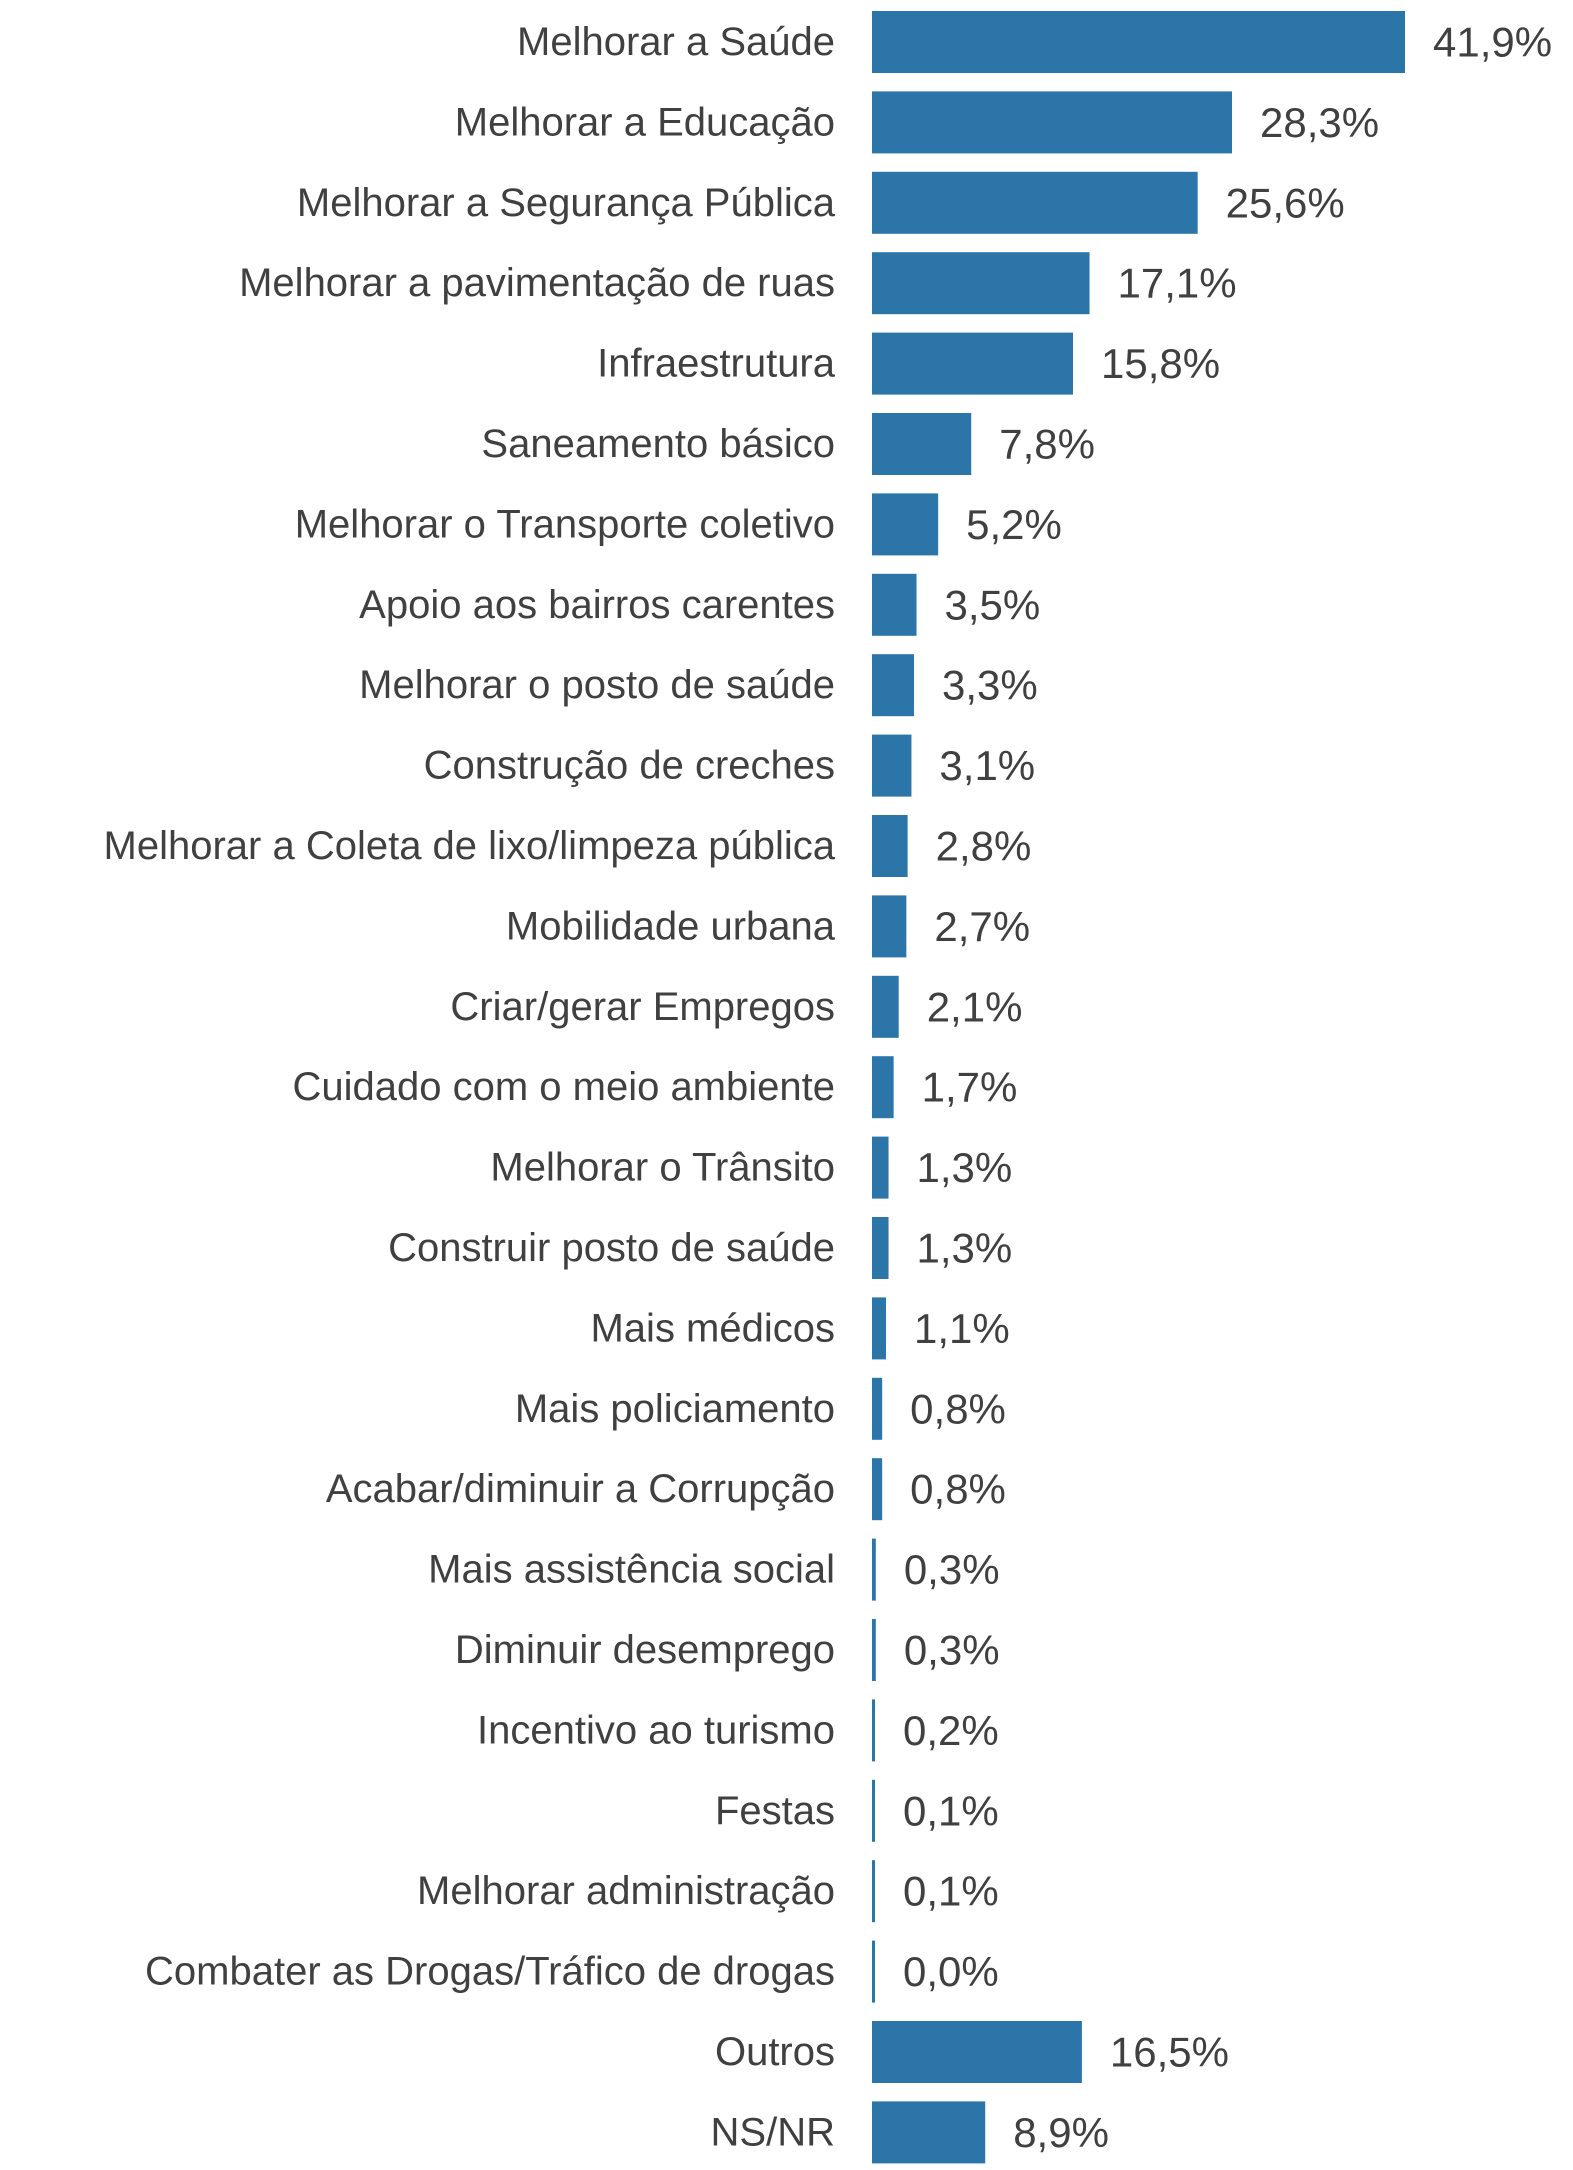 Image resolution: width=1573 pixels, height=2170 pixels. What do you see at coordinates (597, 685) in the screenshot?
I see `category-label: Melhorar o posto de saúde` at bounding box center [597, 685].